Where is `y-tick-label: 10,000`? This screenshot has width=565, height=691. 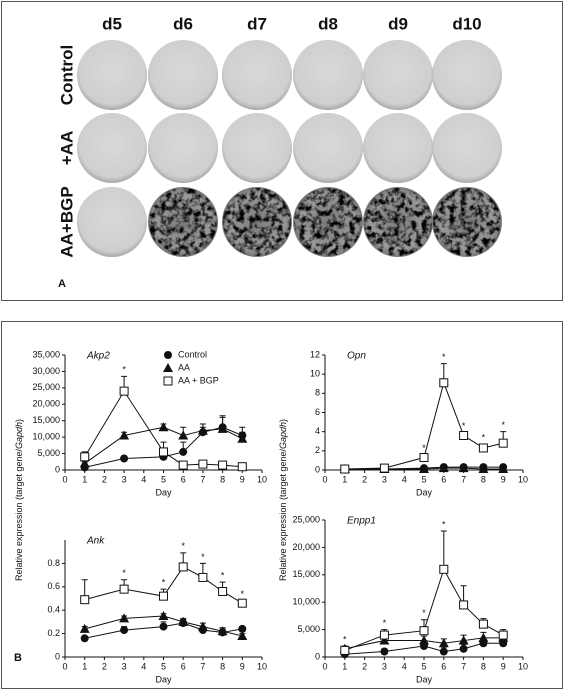 y-tick-label: 10,000 is located at coordinates (46, 437).